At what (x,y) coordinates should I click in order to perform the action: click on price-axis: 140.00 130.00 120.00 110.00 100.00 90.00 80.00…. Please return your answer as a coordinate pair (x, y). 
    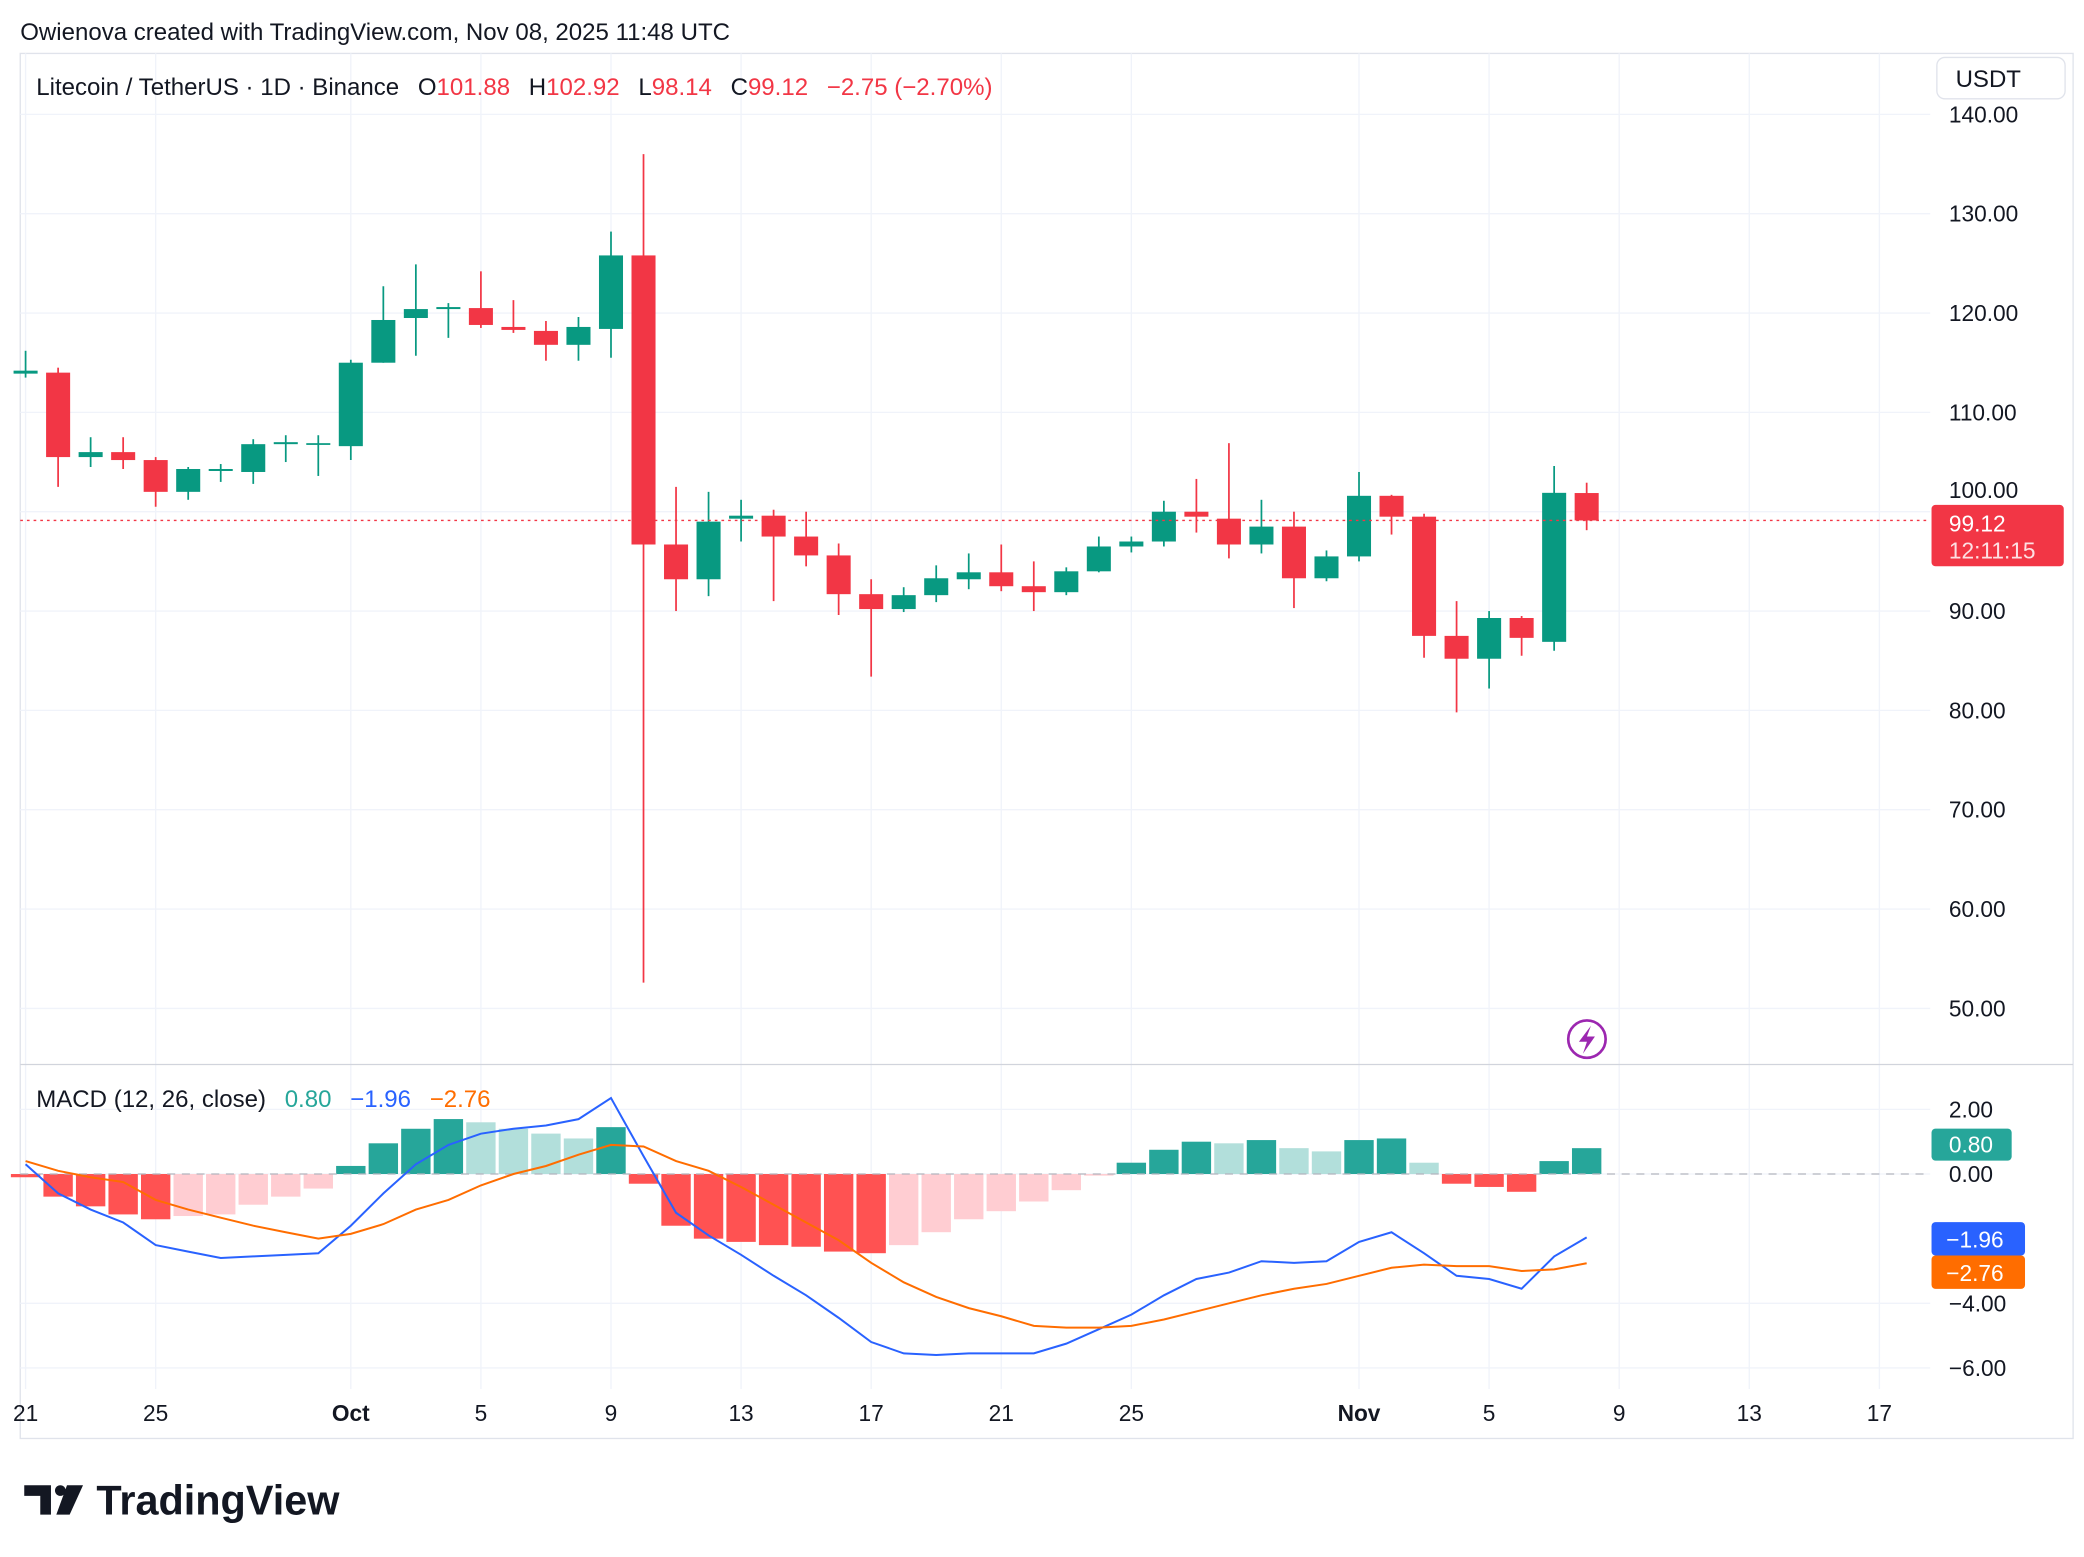
    Looking at the image, I should click on (1983, 561).